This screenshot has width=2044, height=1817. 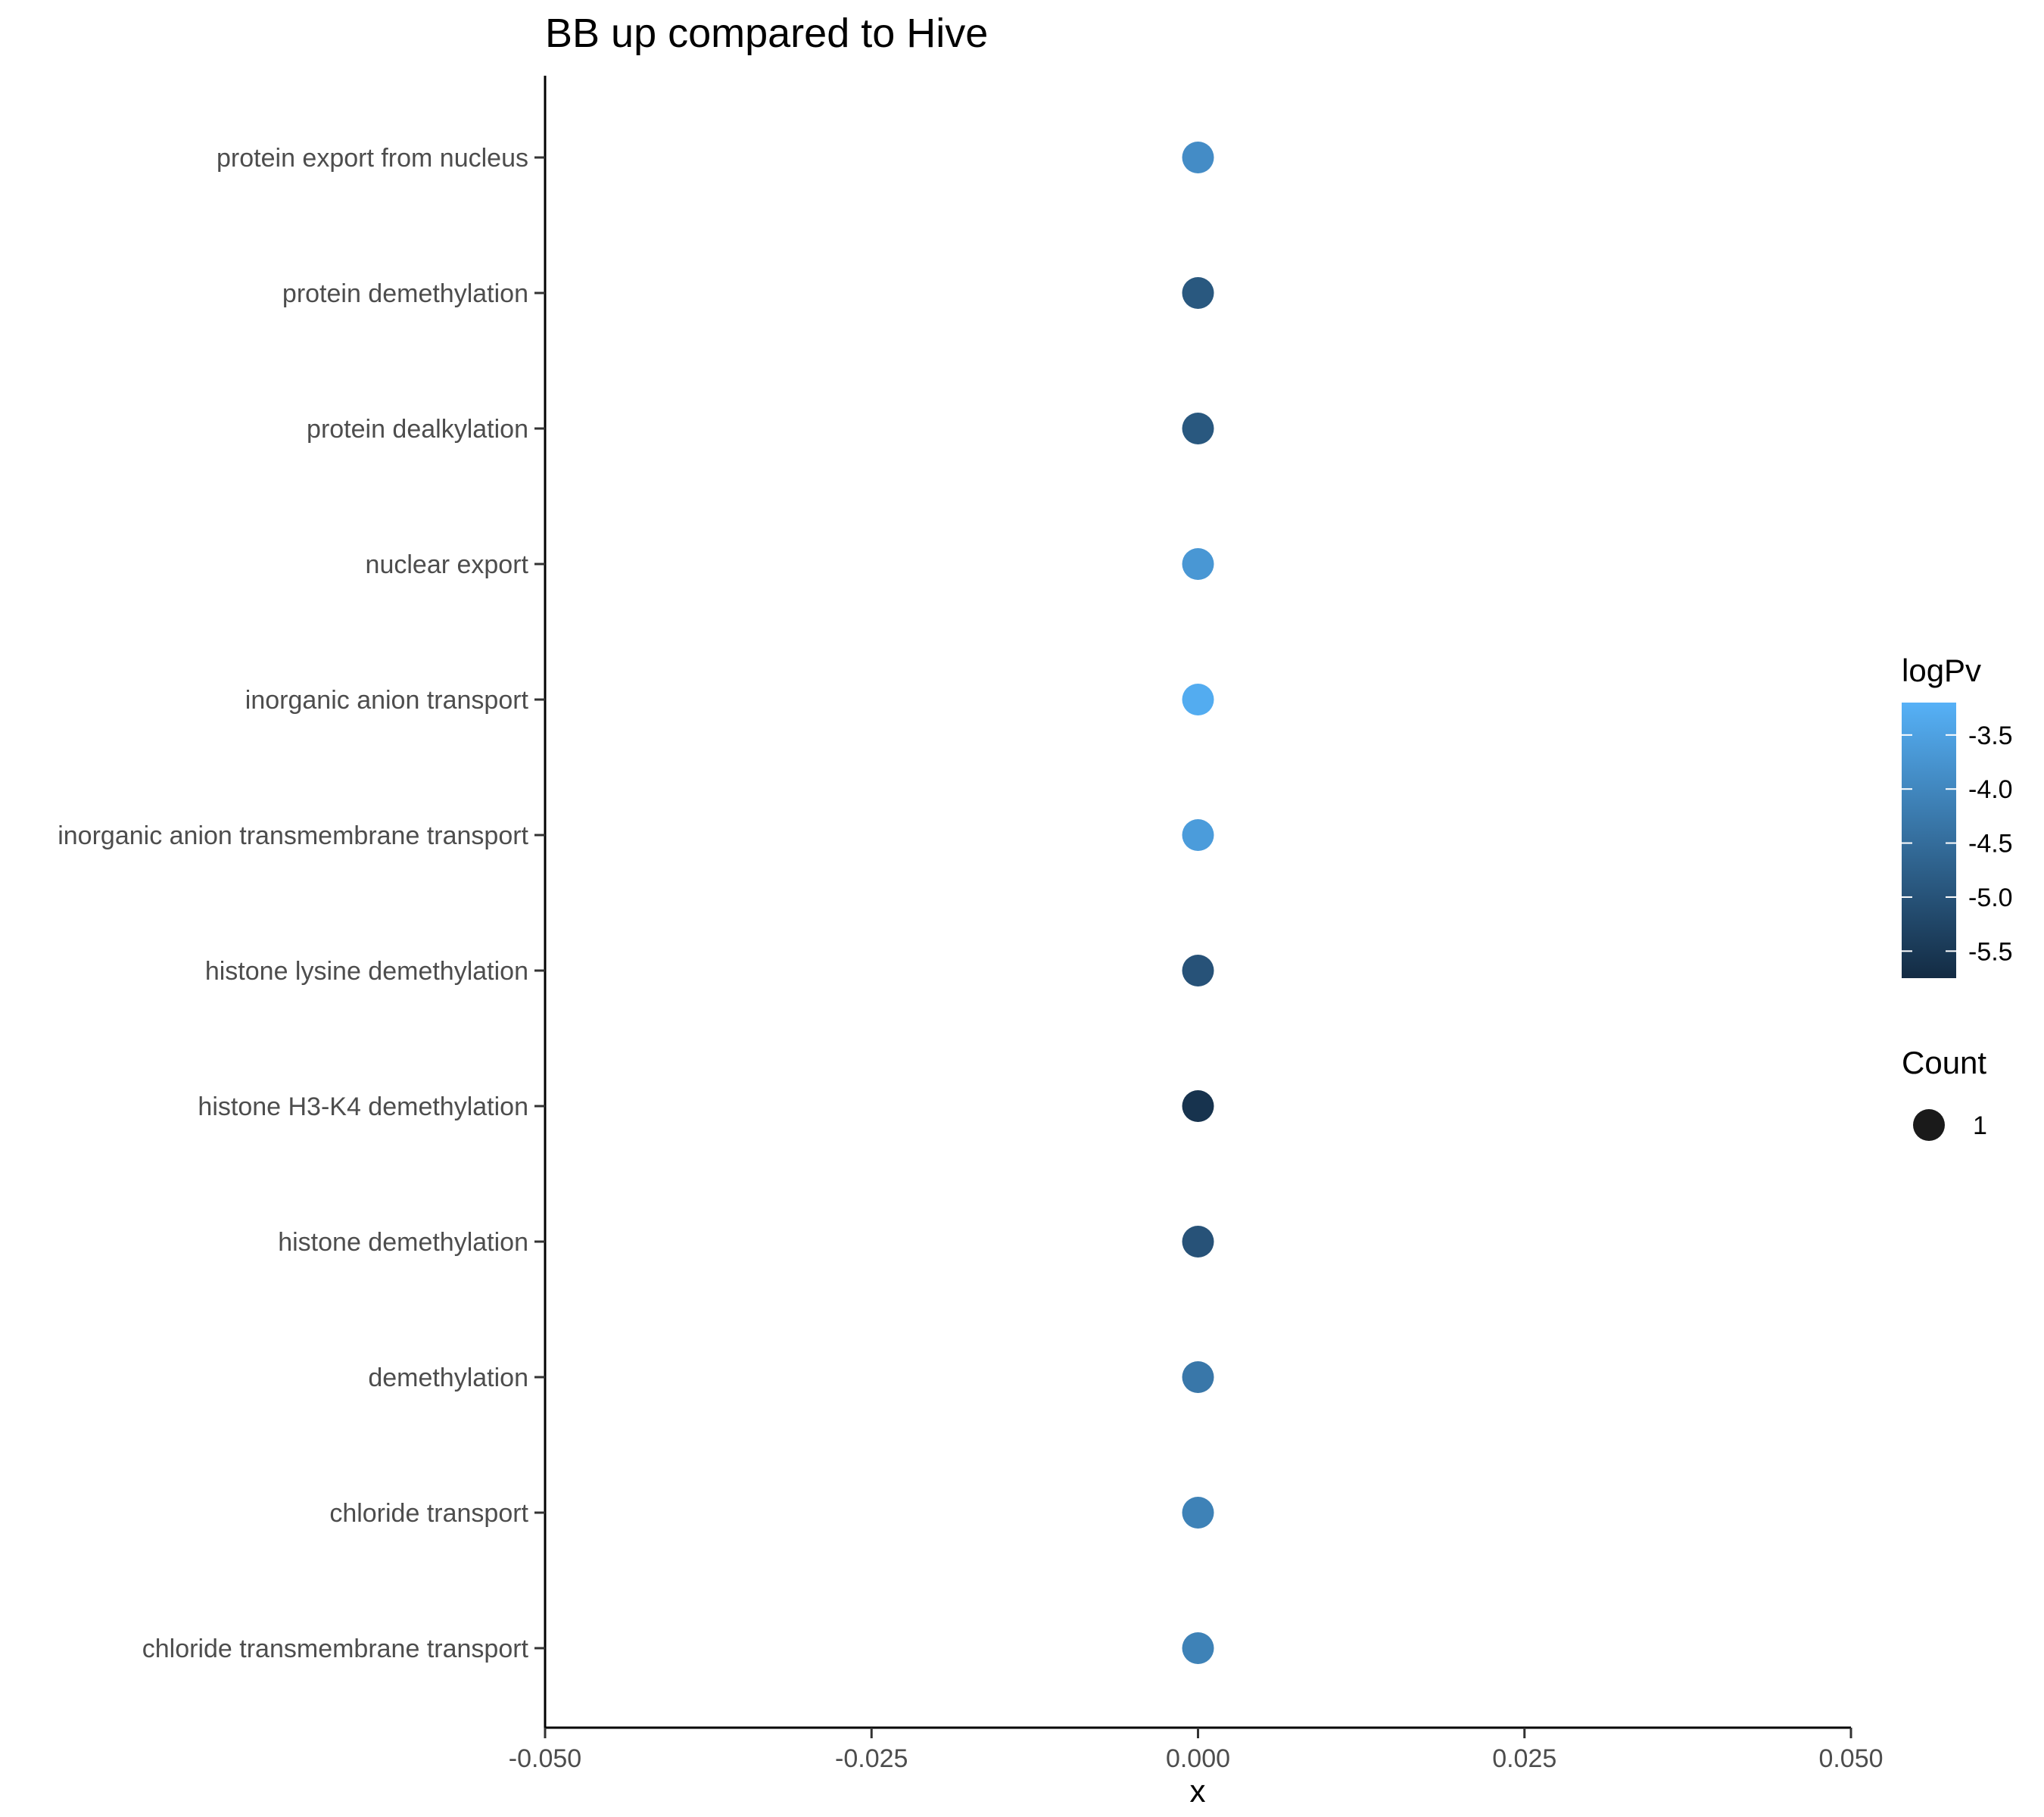 I want to click on color-legend-title: logPv, so click(x=1941, y=670).